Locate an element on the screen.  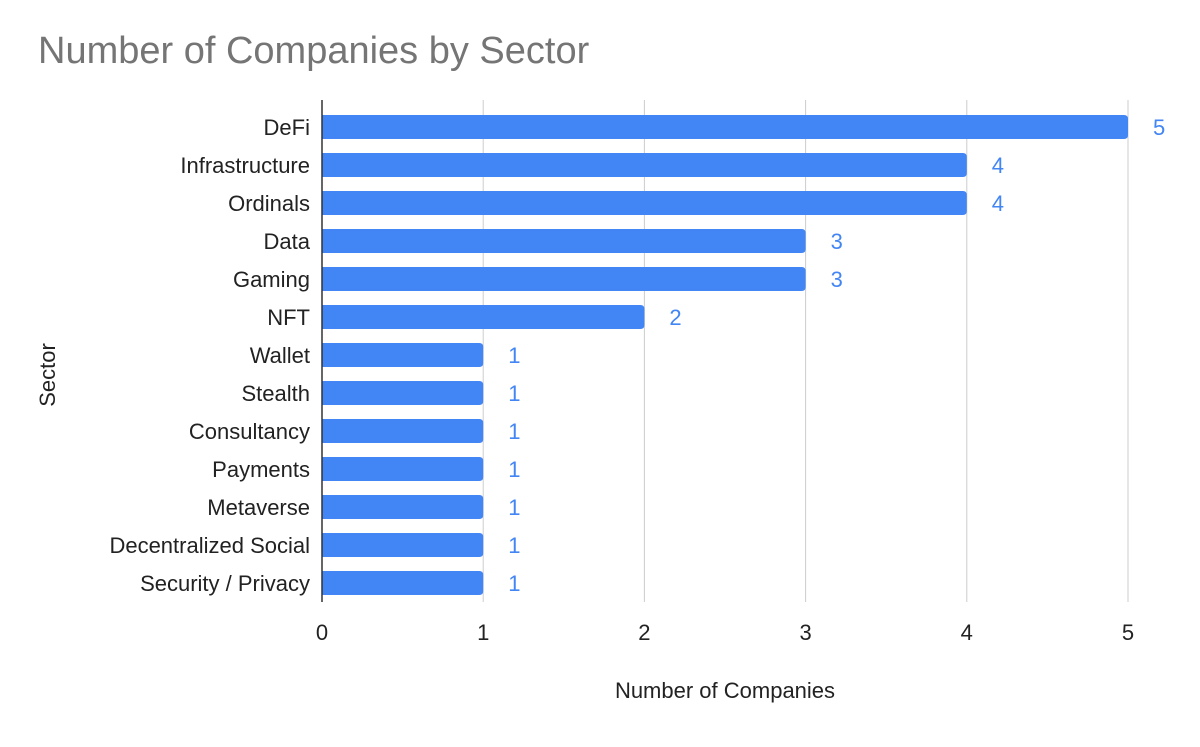
category-label: Security / Privacy is located at coordinates (225, 583).